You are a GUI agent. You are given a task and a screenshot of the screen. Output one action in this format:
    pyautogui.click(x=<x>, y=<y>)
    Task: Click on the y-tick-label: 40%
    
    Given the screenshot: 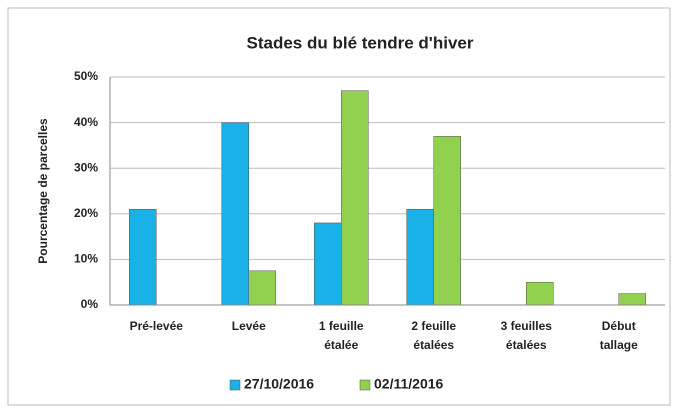 What is the action you would take?
    pyautogui.click(x=86, y=122)
    